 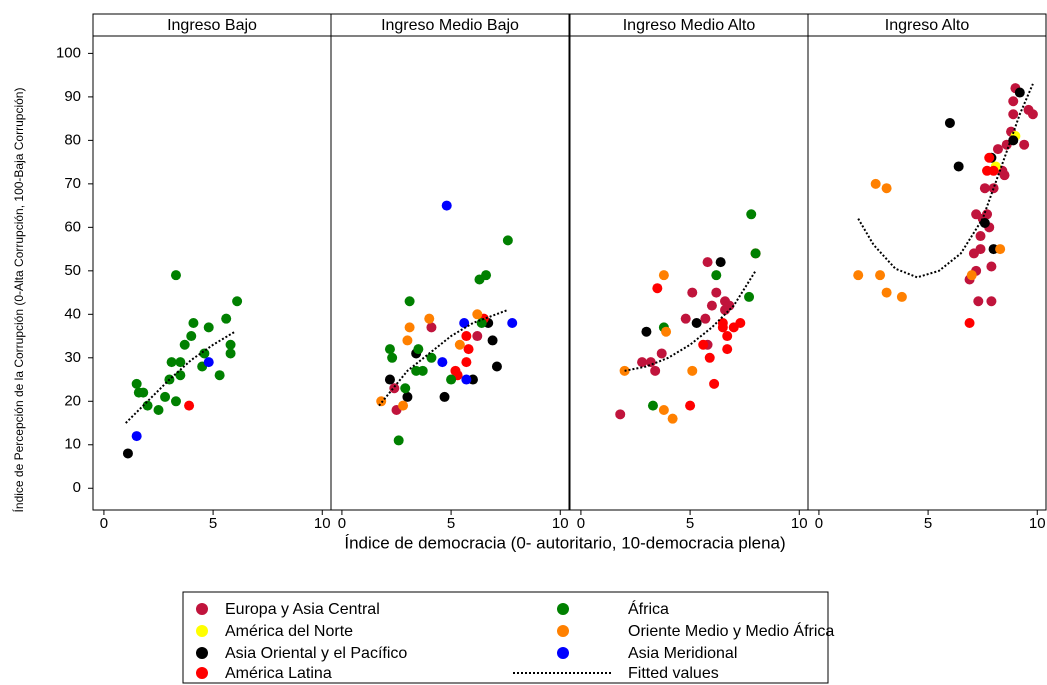 What do you see at coordinates (302, 609) in the screenshot?
I see `legend-label: Europa y Asia Central` at bounding box center [302, 609].